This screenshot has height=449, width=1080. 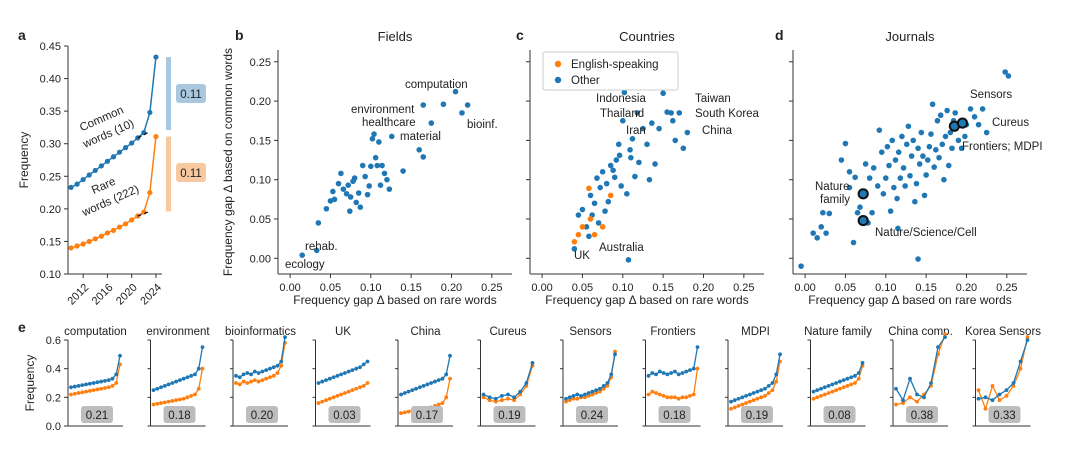 I want to click on a-y-tick-label: 0.40, so click(x=50, y=80).